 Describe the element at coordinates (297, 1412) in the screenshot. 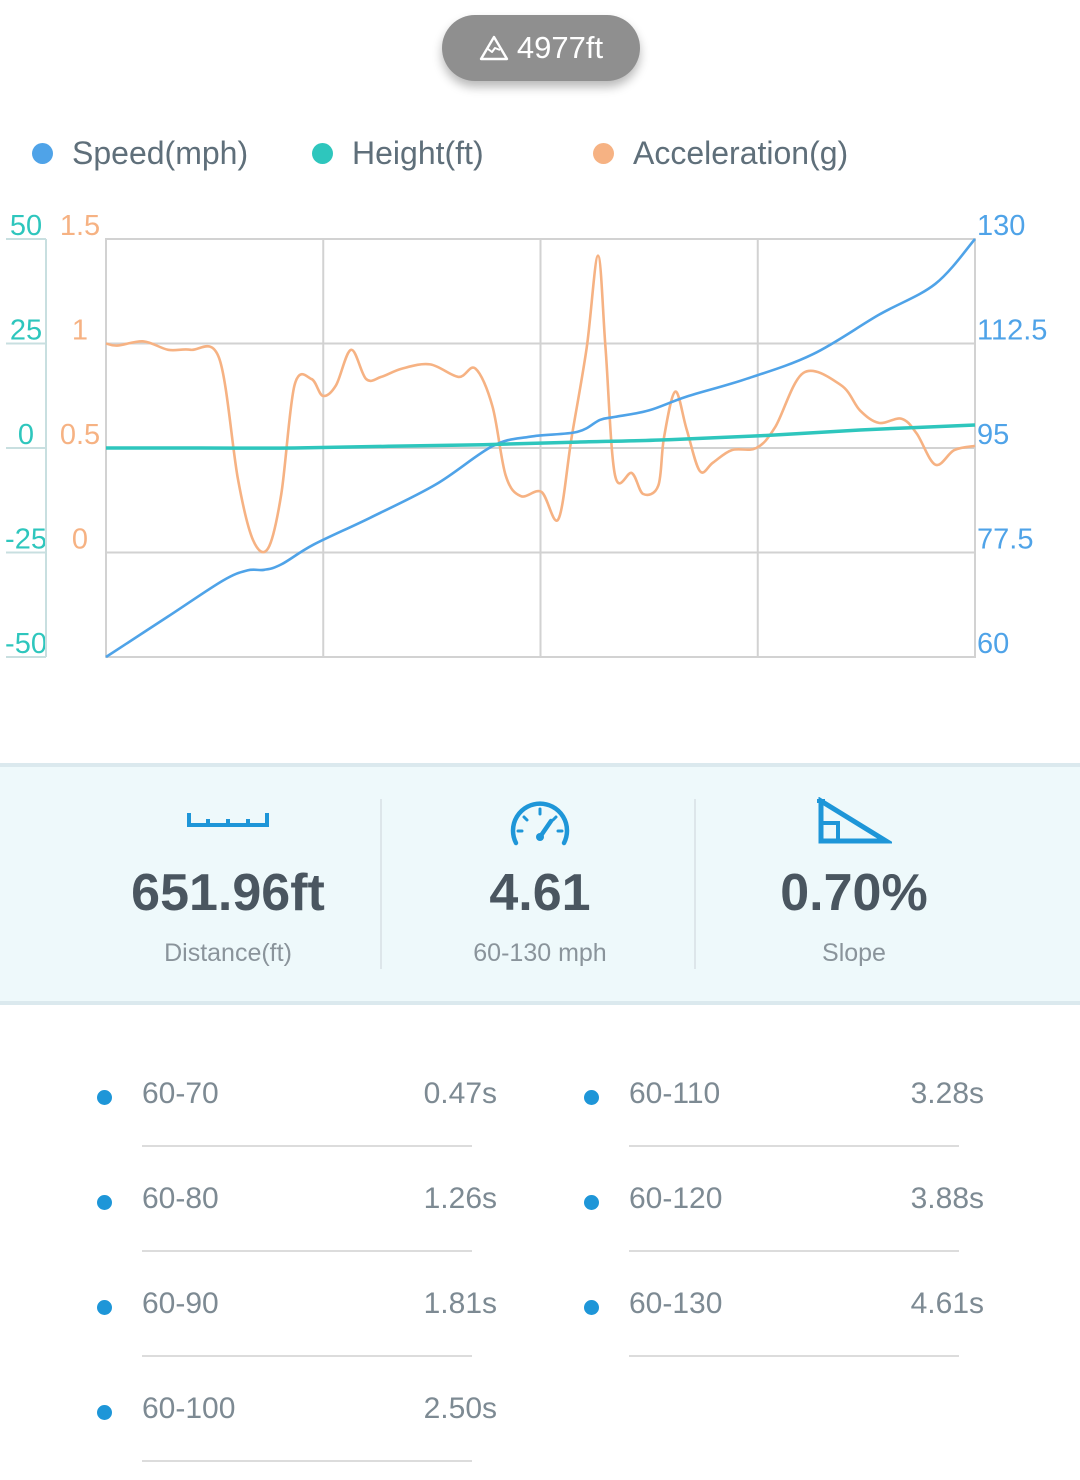

I see `list-item: 60-100 2.50s` at that location.